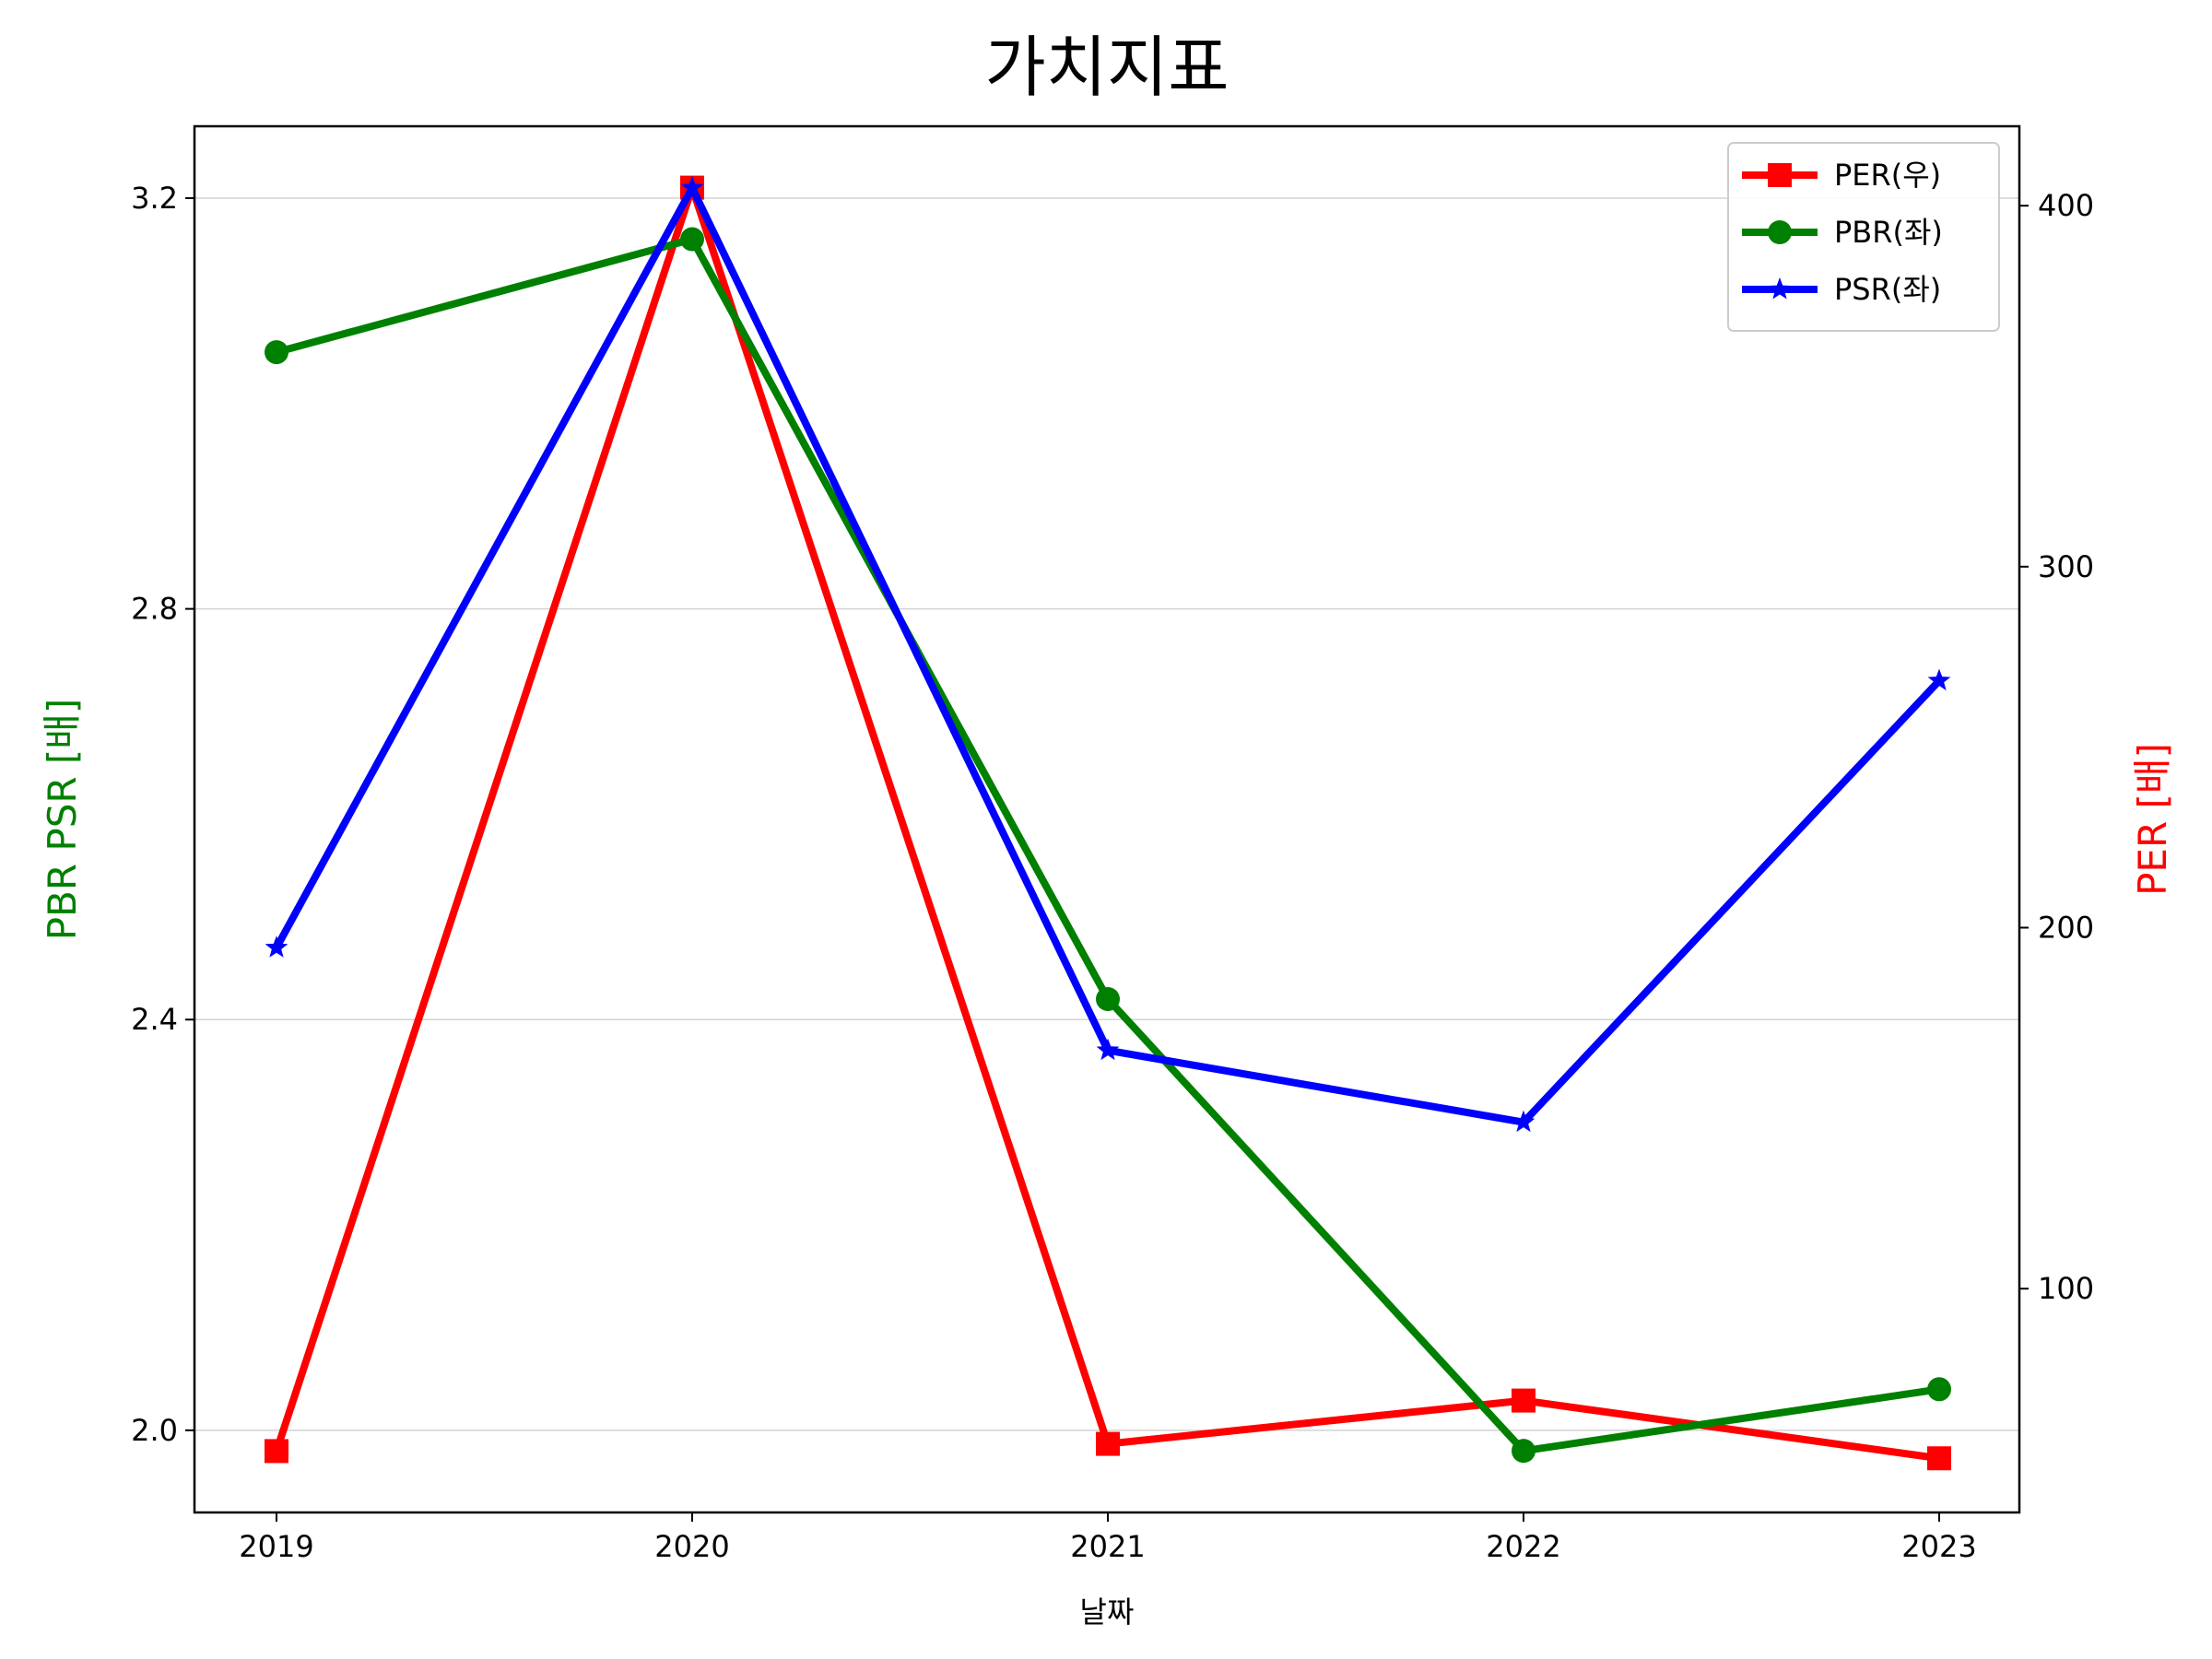  What do you see at coordinates (154, 1430) in the screenshot?
I see `left-tick-label: 2.0` at bounding box center [154, 1430].